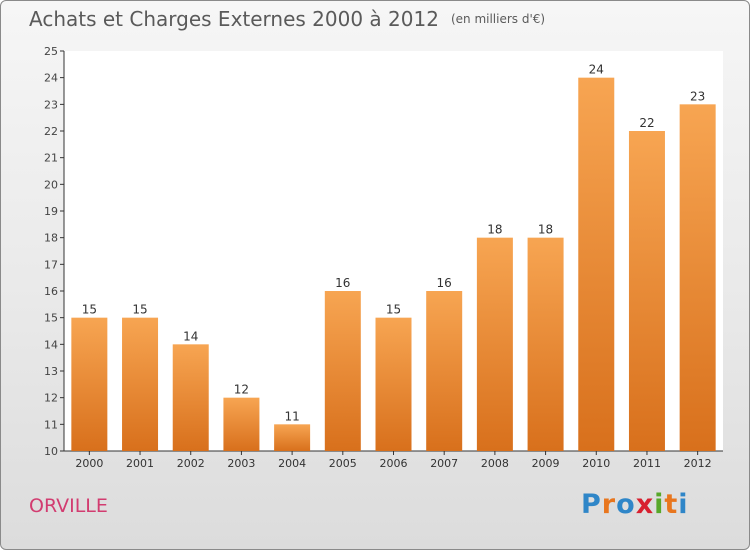 This screenshot has width=750, height=550. What do you see at coordinates (444, 463) in the screenshot?
I see `x-tick-label: 2007` at bounding box center [444, 463].